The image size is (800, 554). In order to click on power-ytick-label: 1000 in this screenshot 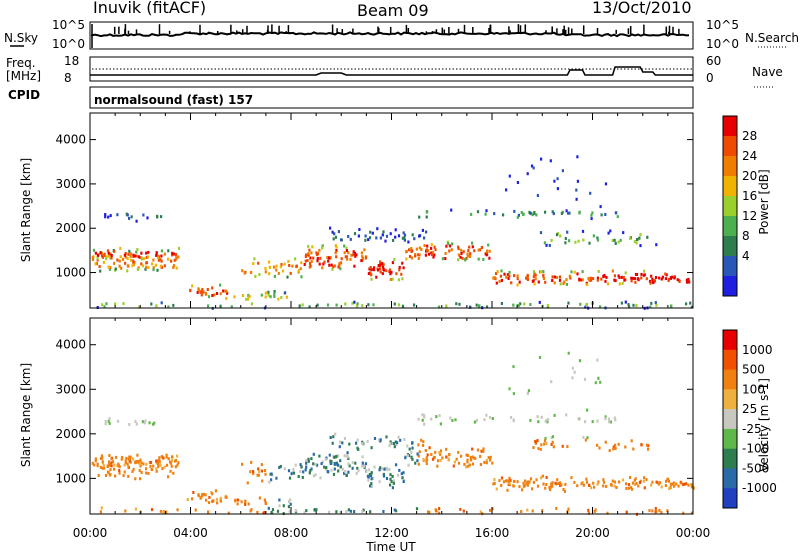, I will do `click(70, 273)`.